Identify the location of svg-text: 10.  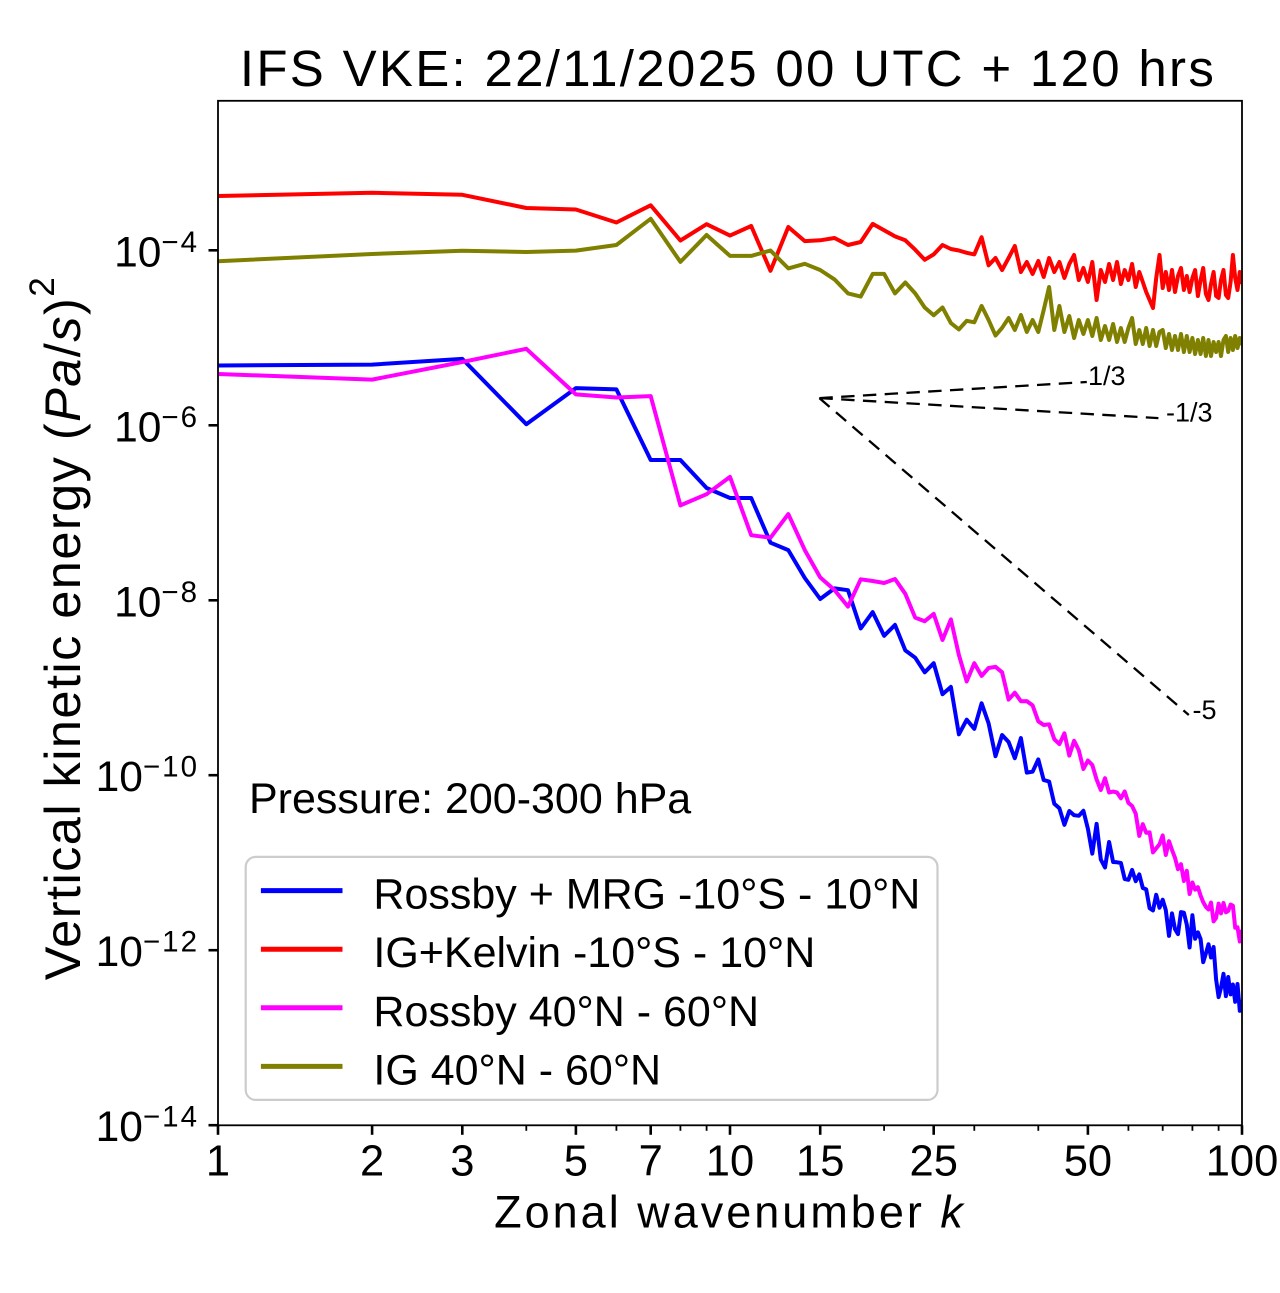
(730, 1162).